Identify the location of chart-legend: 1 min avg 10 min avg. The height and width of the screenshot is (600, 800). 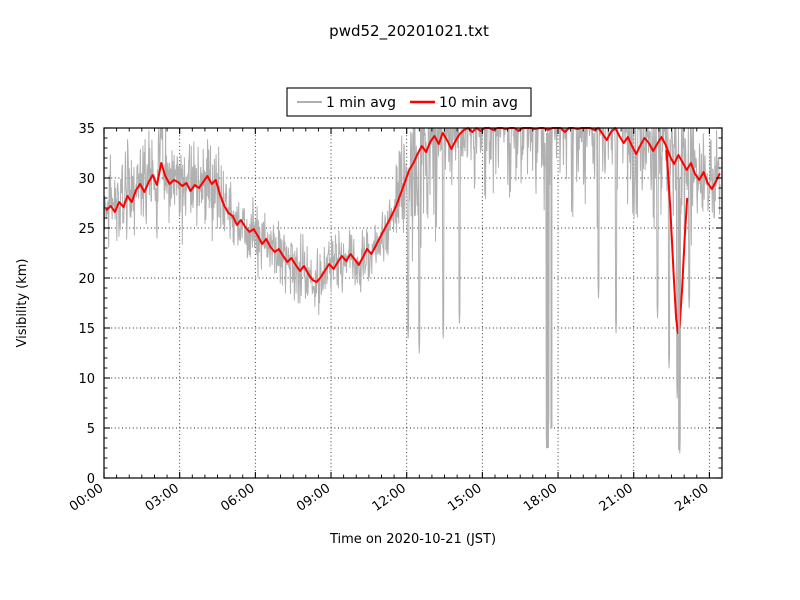
(409, 102).